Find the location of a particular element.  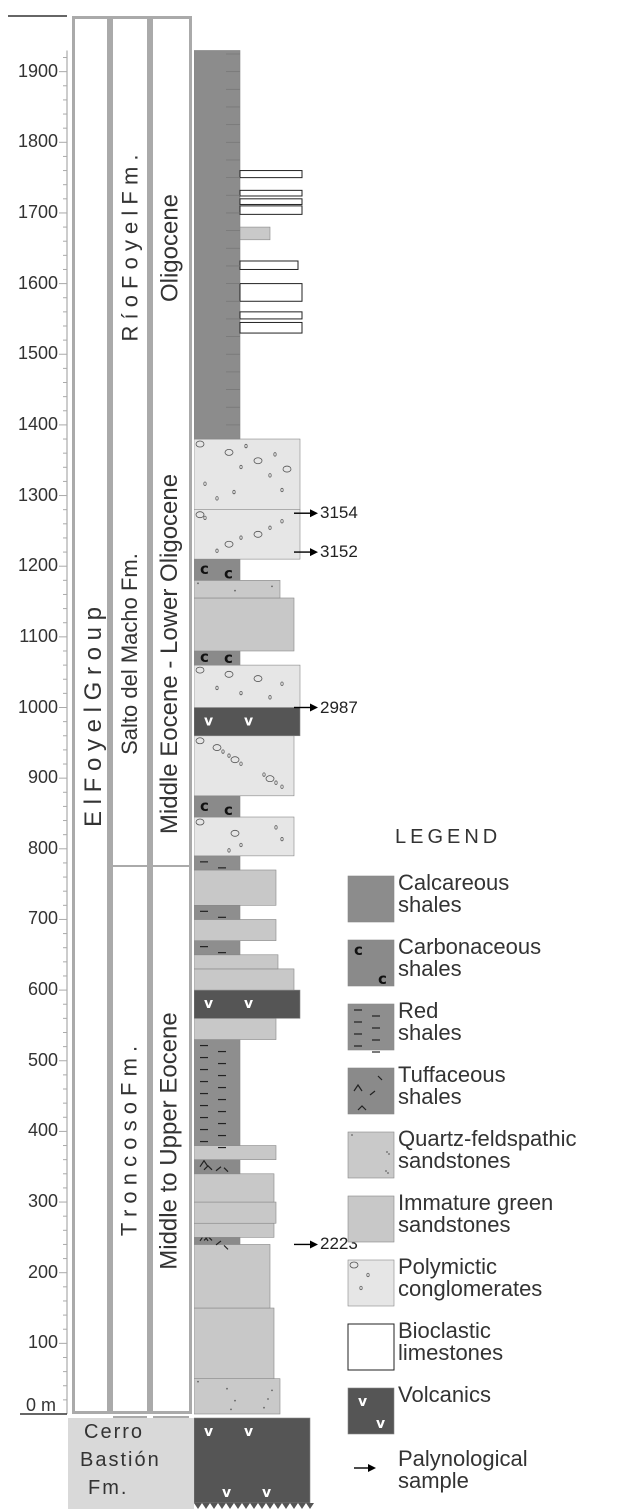

formation-label: R í o F o y e l F m . is located at coordinates (129, 248).